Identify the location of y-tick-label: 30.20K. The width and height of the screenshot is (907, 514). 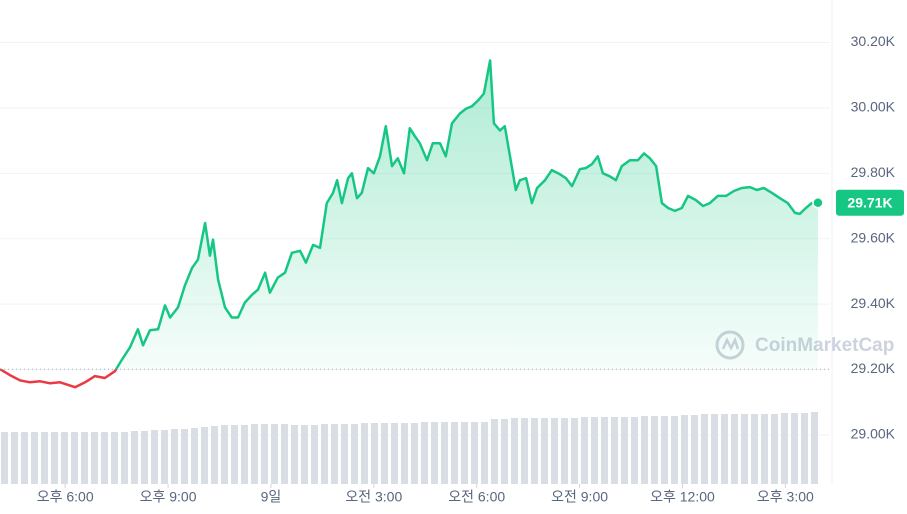
(873, 41).